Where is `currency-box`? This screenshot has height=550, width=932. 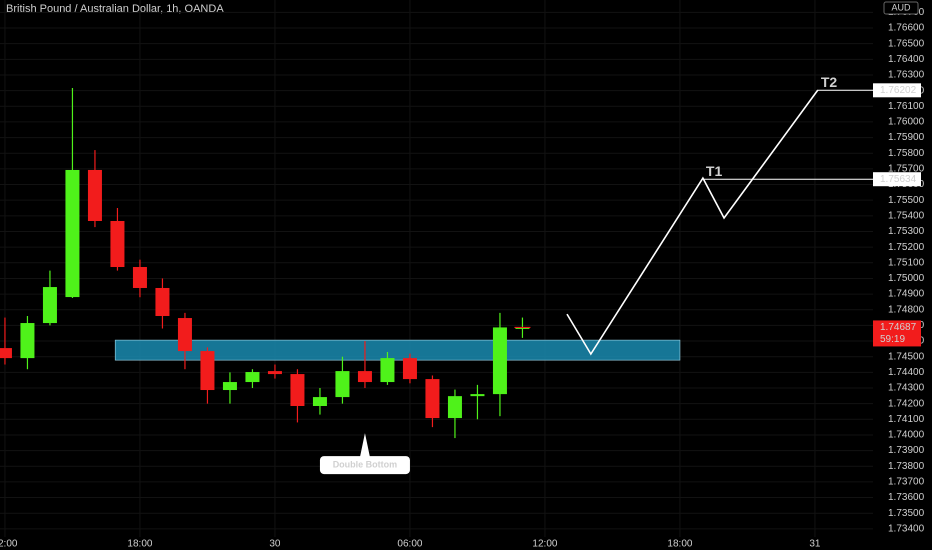
currency-box is located at coordinates (901, 8).